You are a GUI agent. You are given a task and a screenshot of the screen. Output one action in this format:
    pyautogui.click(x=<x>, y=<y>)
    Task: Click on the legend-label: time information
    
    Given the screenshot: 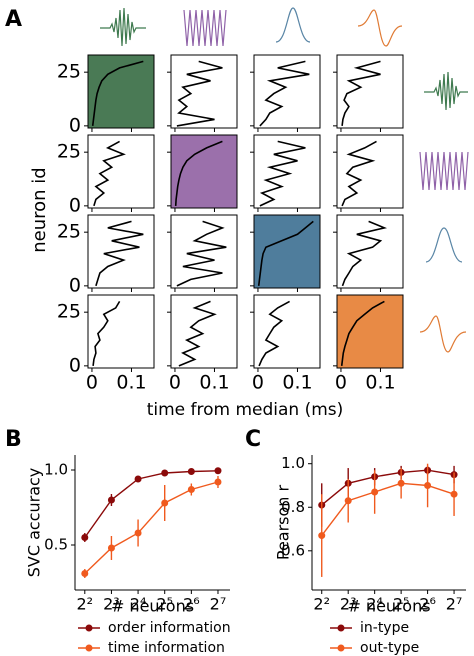 What is the action you would take?
    pyautogui.click(x=166, y=648)
    